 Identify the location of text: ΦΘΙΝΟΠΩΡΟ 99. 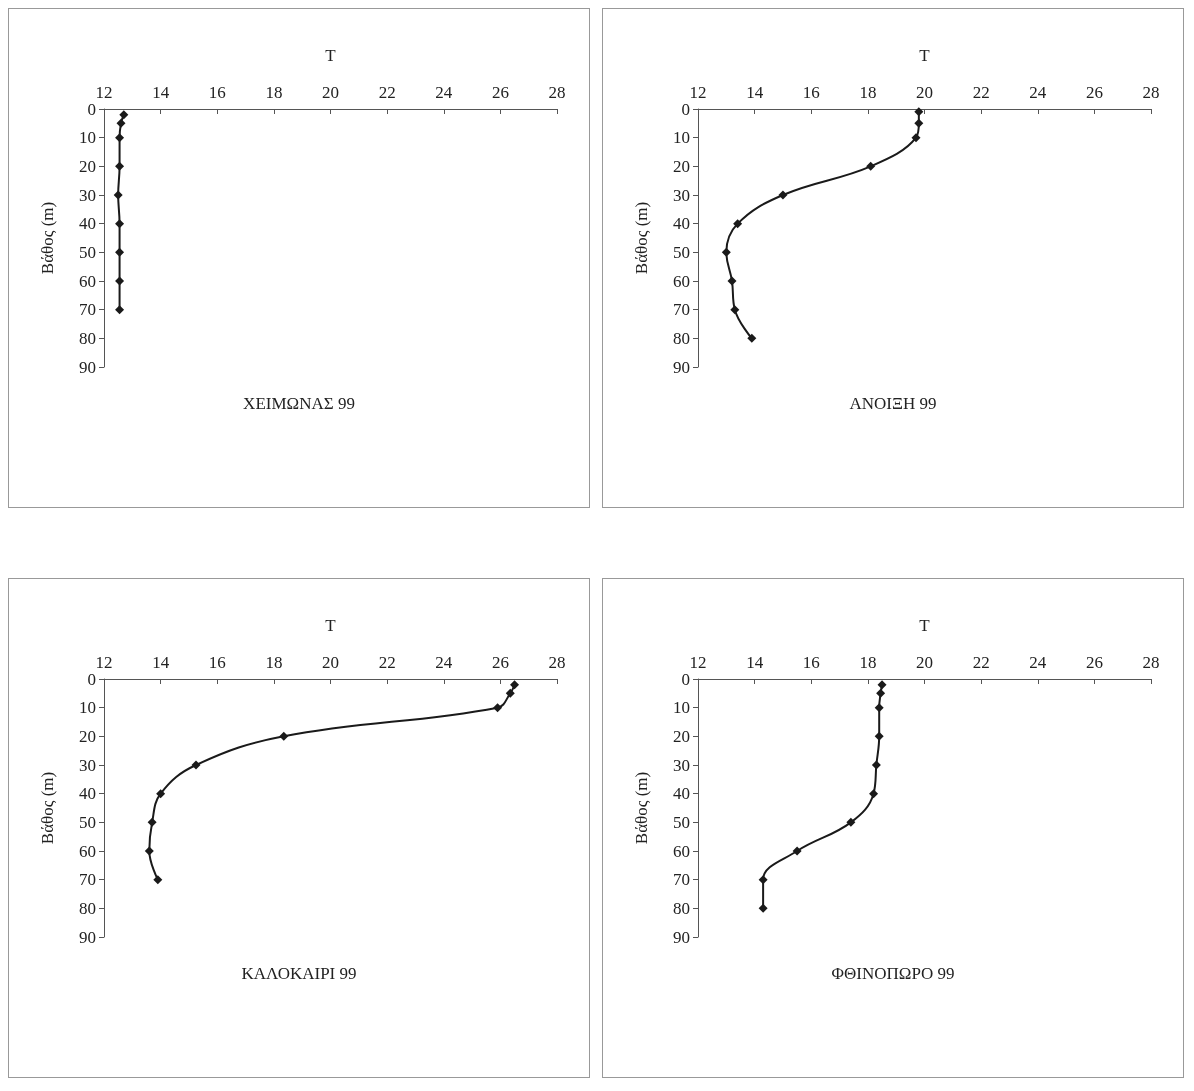
(893, 973).